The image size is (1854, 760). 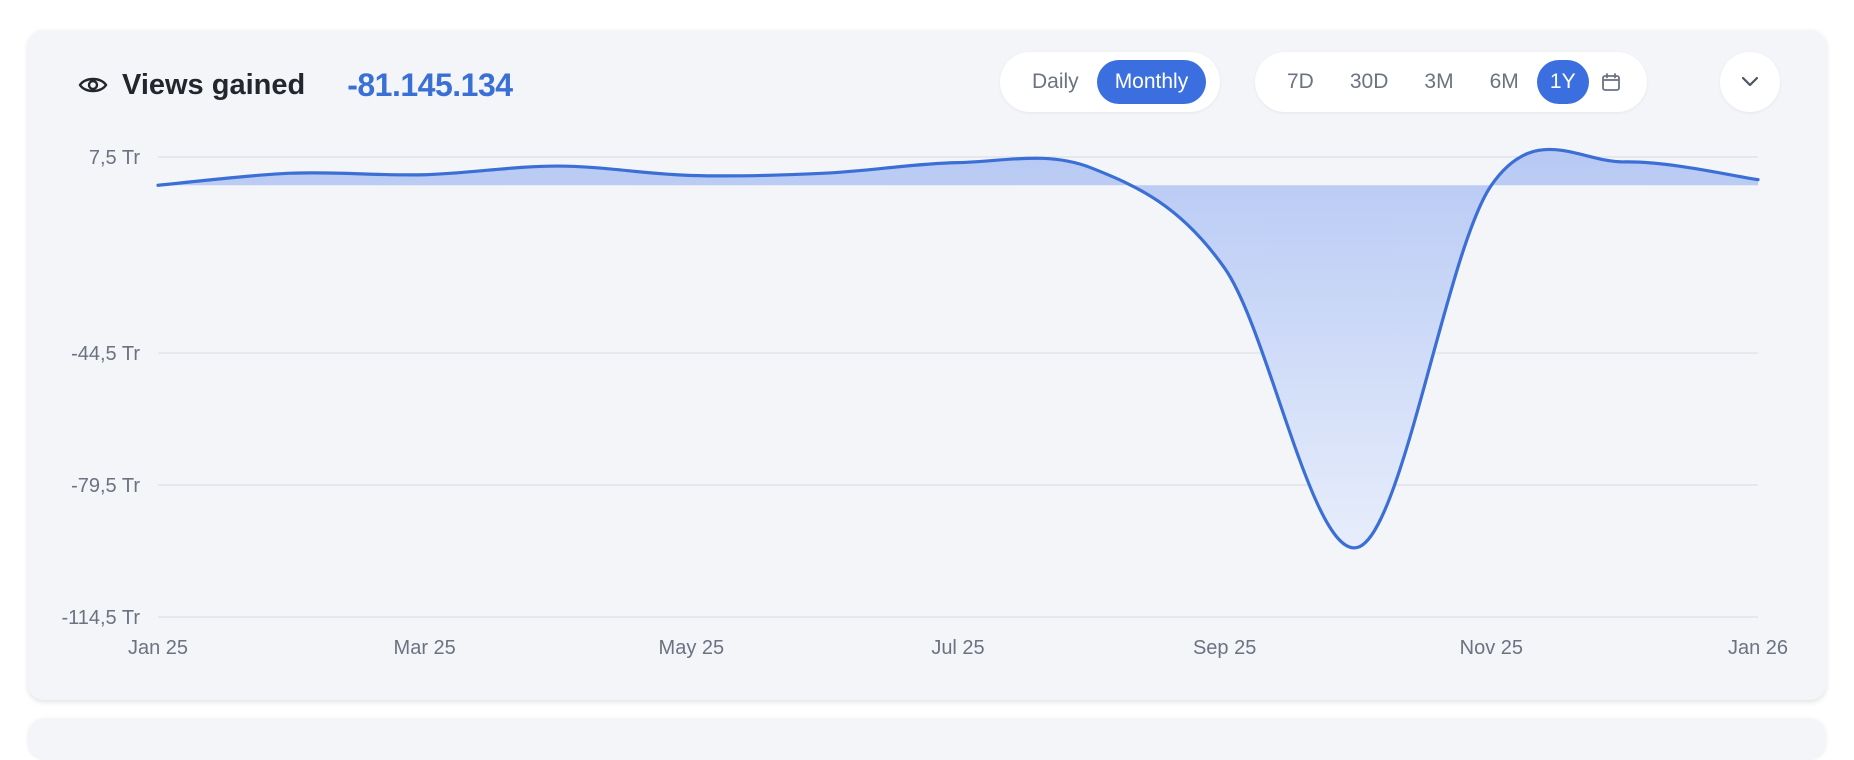 What do you see at coordinates (1562, 82) in the screenshot?
I see `range-1y-button: 1Y` at bounding box center [1562, 82].